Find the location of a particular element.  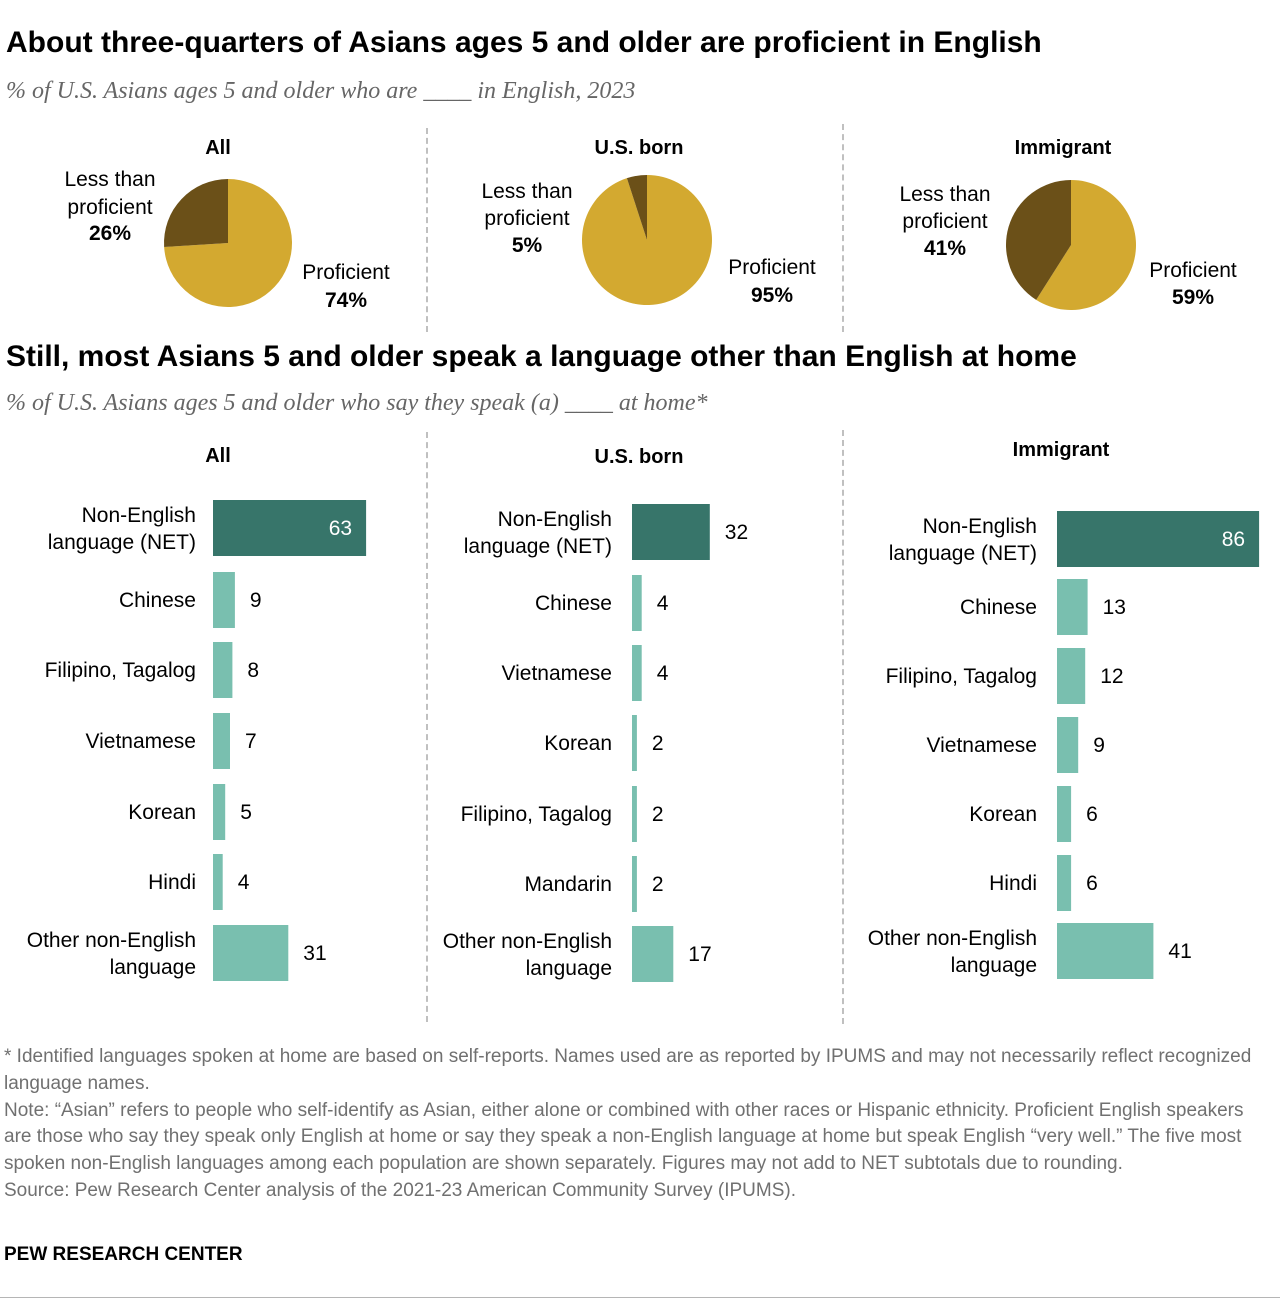

bar-value-chinese: 13 is located at coordinates (1114, 607).